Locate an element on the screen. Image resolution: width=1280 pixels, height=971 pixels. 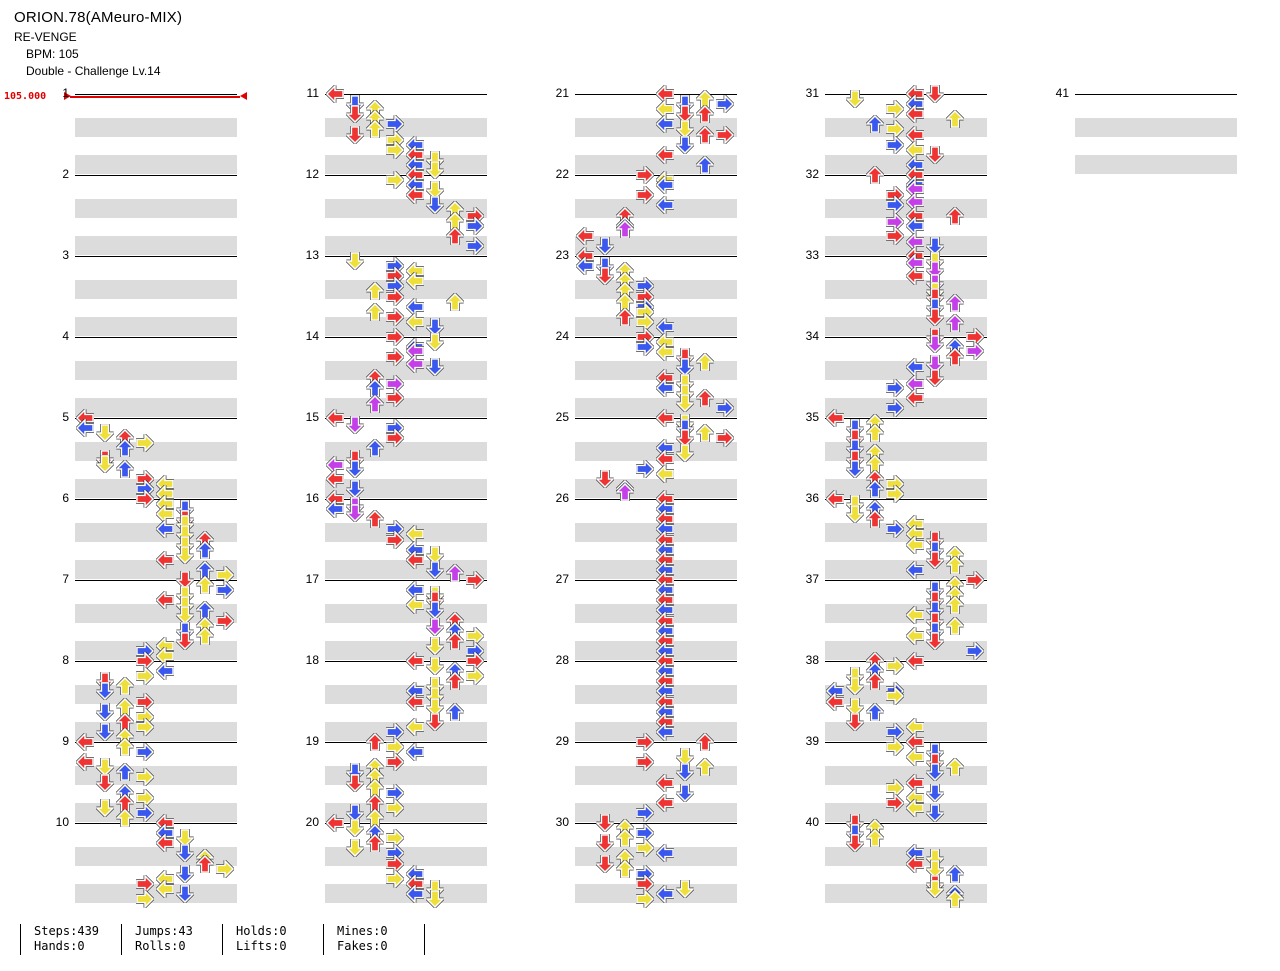
measure-number: 3 is located at coordinates (65, 255).